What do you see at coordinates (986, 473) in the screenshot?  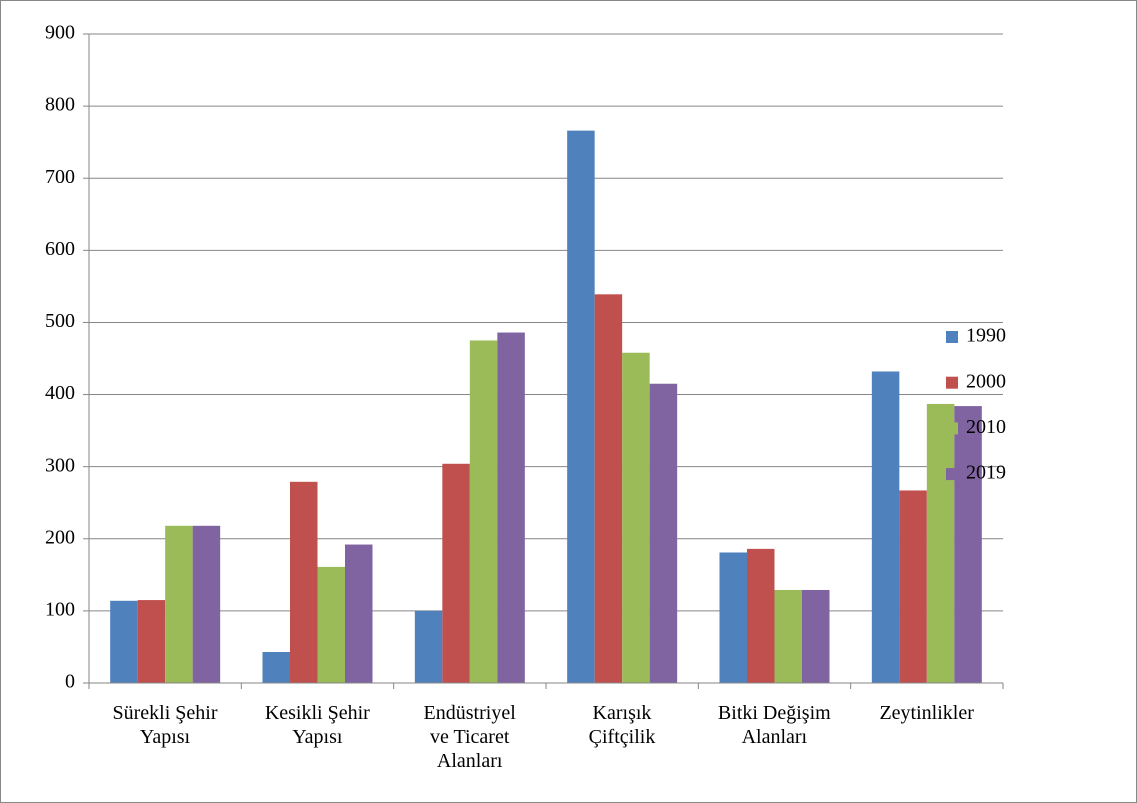 I see `legend-label: 2019` at bounding box center [986, 473].